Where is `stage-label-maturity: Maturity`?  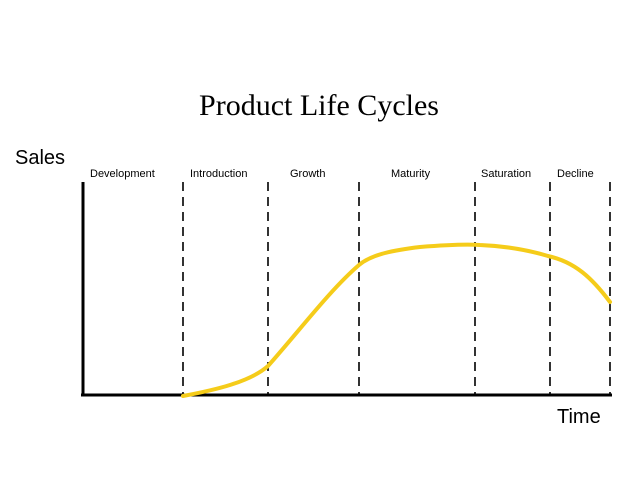
stage-label-maturity: Maturity is located at coordinates (411, 174).